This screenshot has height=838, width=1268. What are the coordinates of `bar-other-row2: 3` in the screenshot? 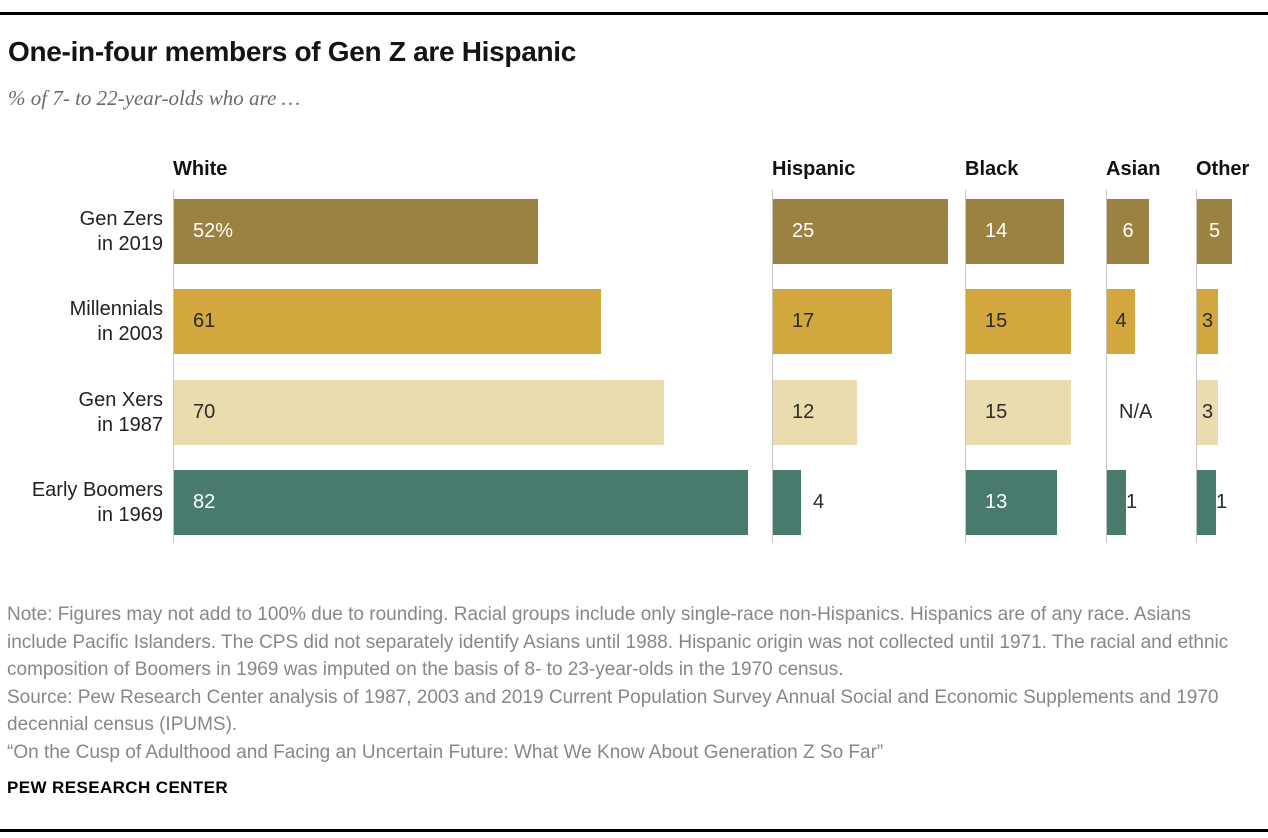 It's located at (1207, 412).